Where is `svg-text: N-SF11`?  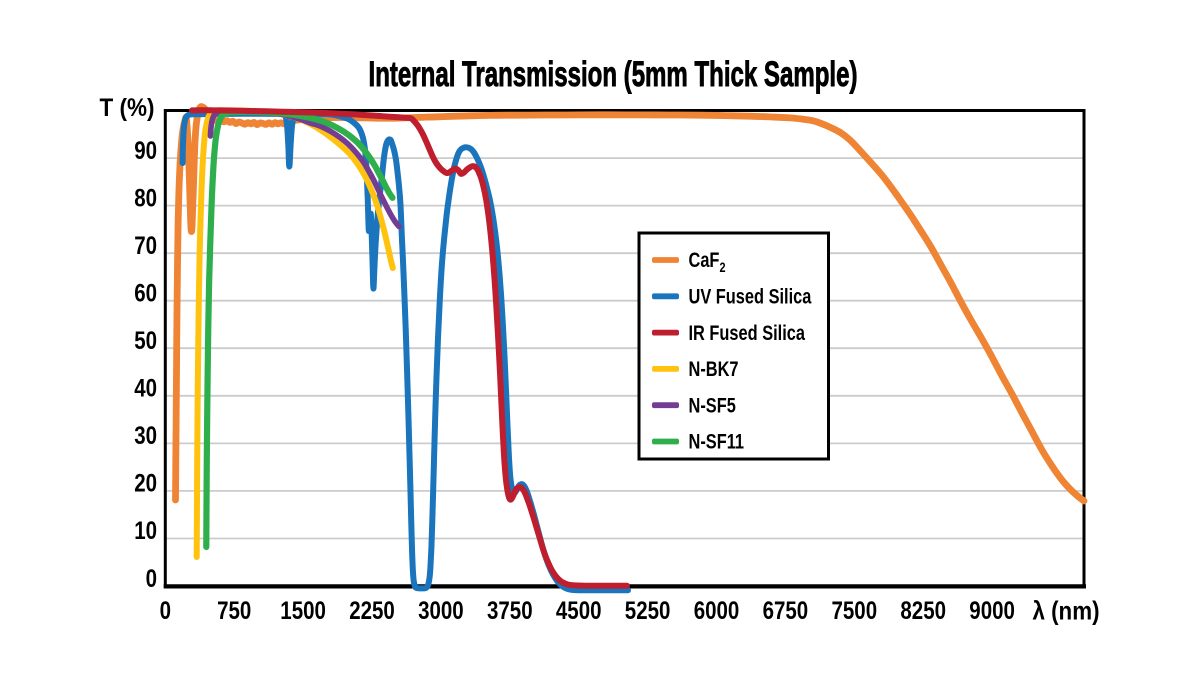 svg-text: N-SF11 is located at coordinates (717, 441).